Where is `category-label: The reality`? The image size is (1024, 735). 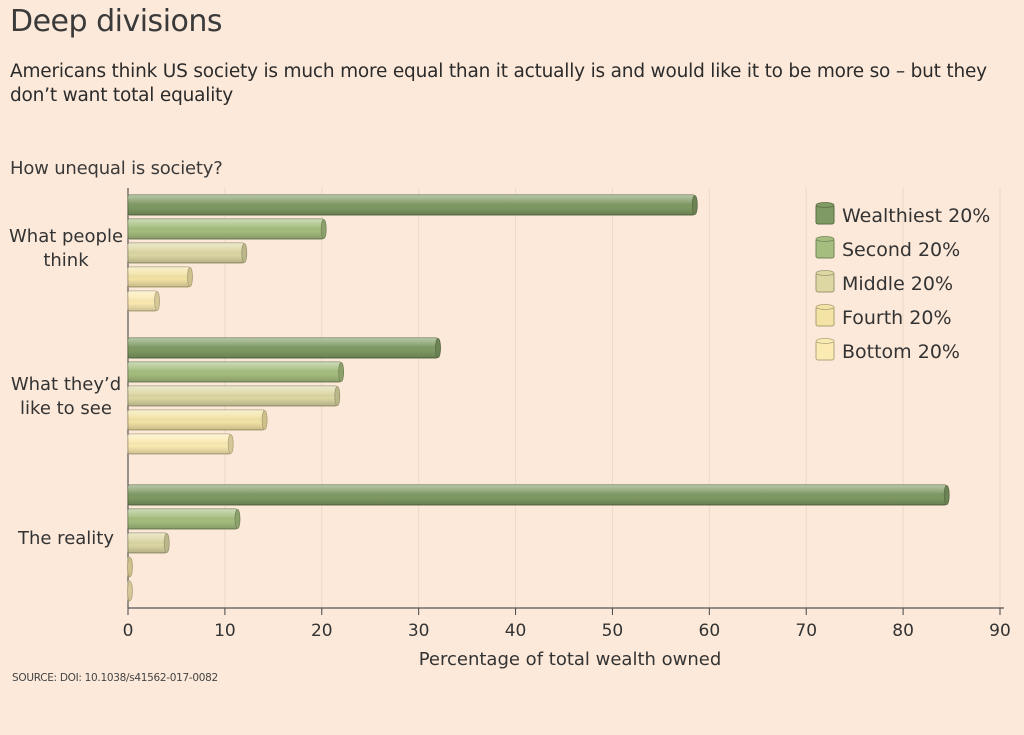 category-label: The reality is located at coordinates (65, 538).